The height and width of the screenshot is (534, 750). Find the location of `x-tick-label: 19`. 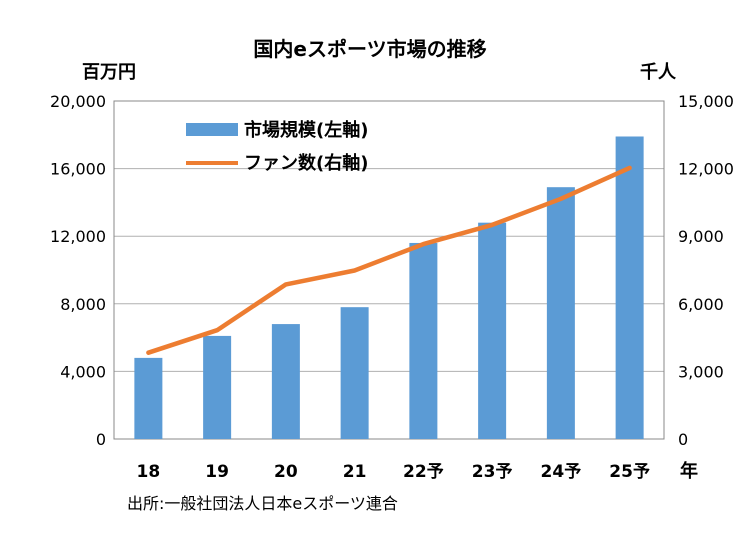

x-tick-label: 19 is located at coordinates (217, 472).